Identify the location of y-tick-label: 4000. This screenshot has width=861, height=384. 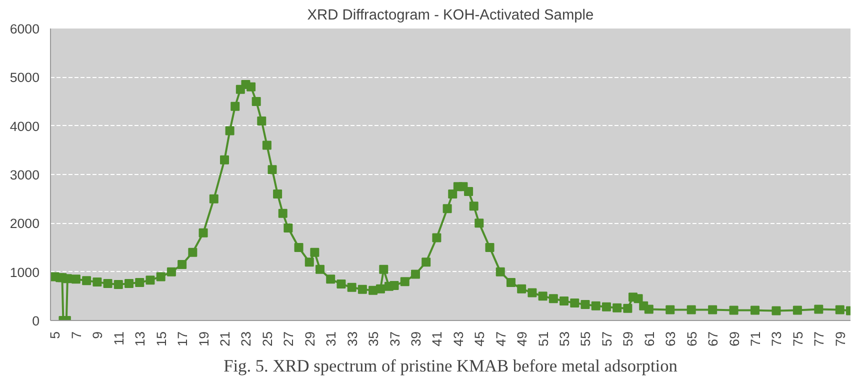
(25, 126).